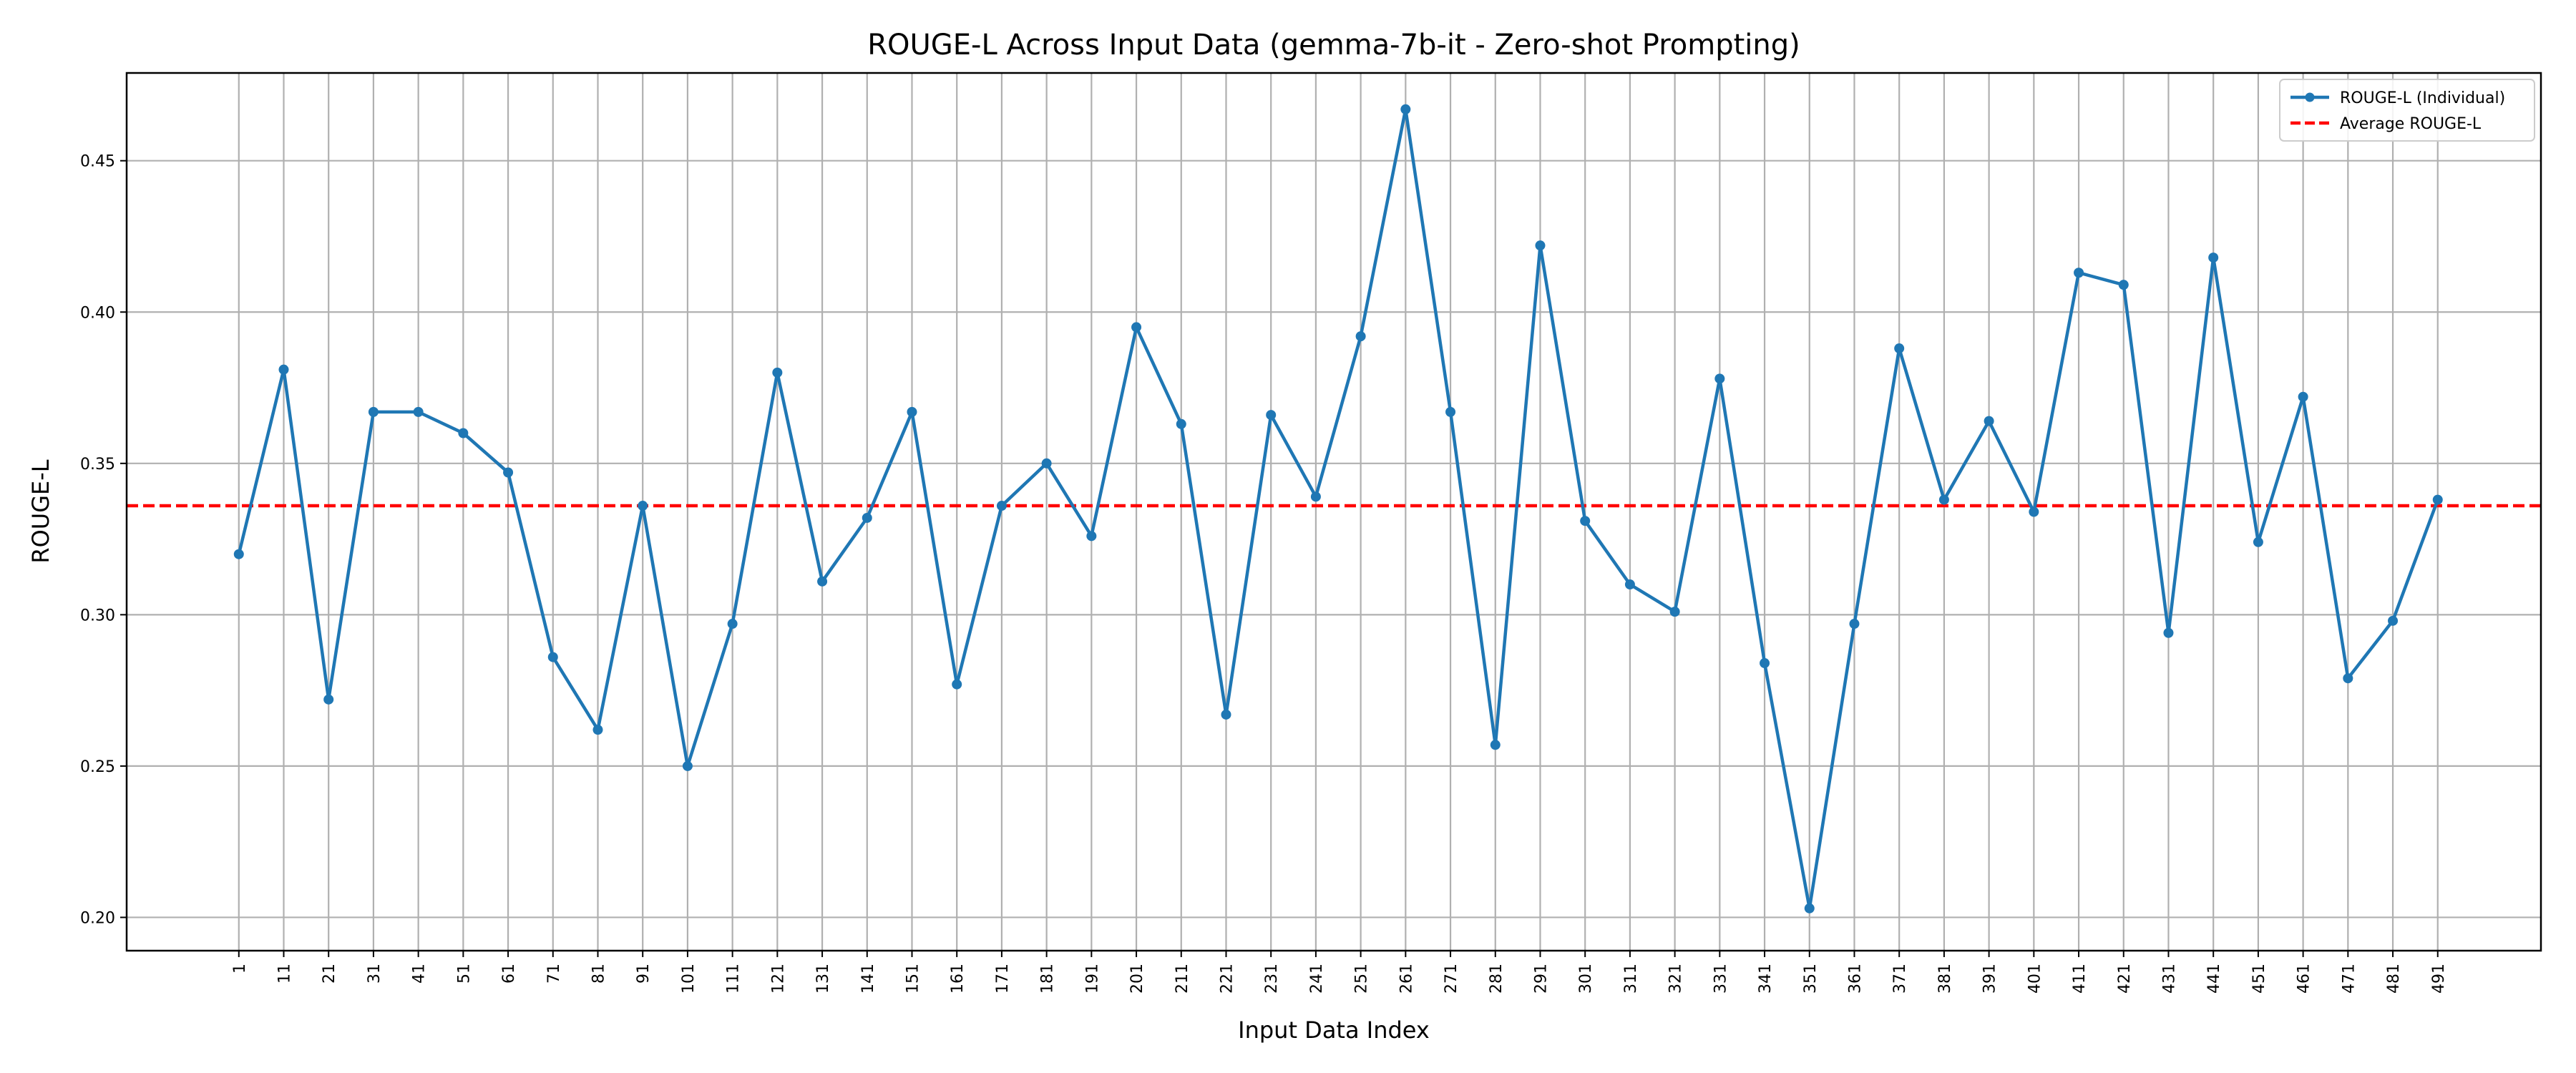 Image resolution: width=2576 pixels, height=1073 pixels. I want to click on x-axis-title: Input Data Index, so click(1334, 1030).